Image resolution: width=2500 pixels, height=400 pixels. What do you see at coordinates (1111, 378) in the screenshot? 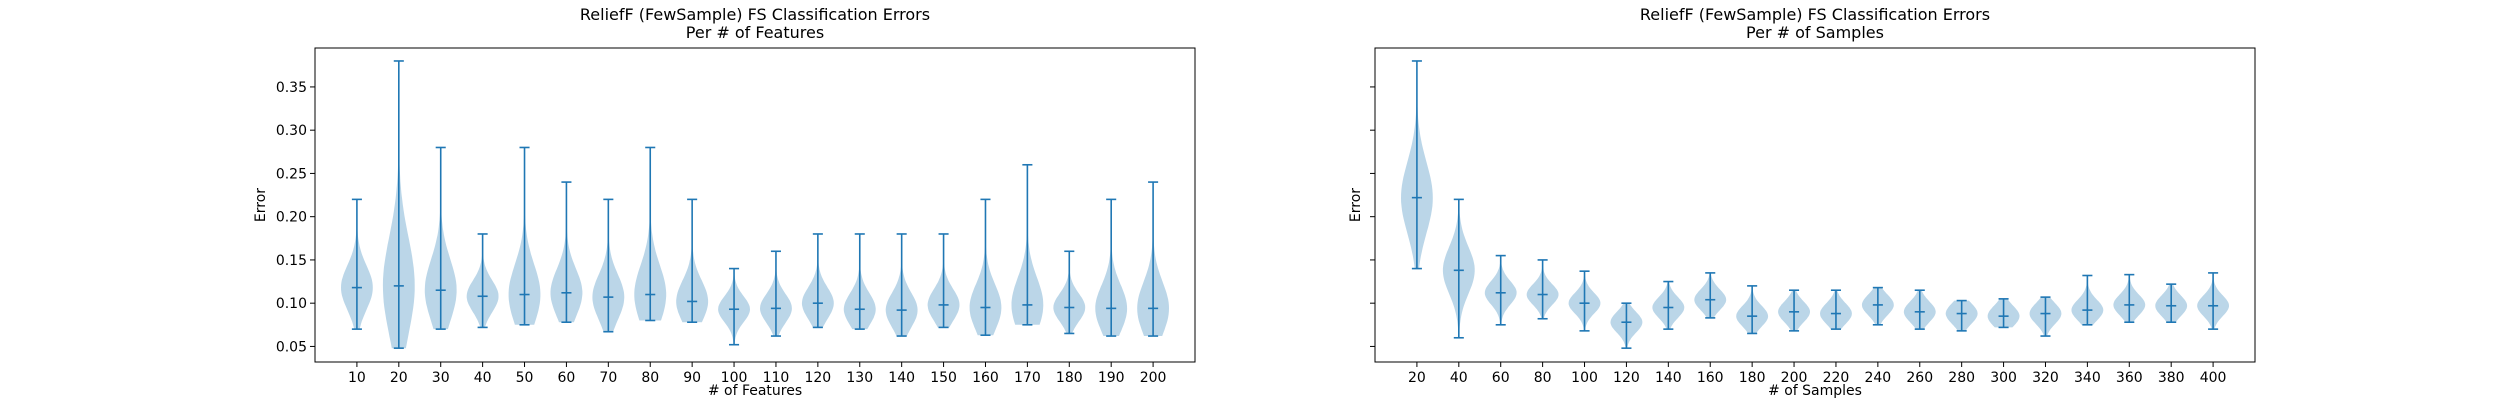
I see `x-tick-label: 190` at bounding box center [1111, 378].